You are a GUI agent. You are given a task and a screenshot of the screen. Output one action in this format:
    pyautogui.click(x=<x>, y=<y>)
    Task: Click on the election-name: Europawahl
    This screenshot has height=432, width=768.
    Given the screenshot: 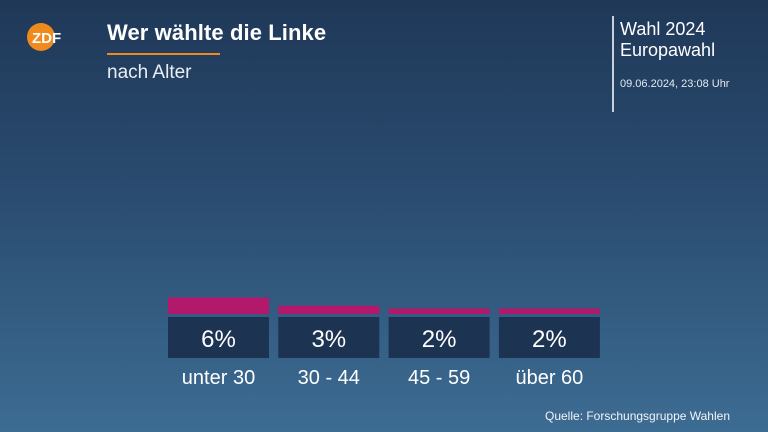 What is the action you would take?
    pyautogui.click(x=668, y=50)
    